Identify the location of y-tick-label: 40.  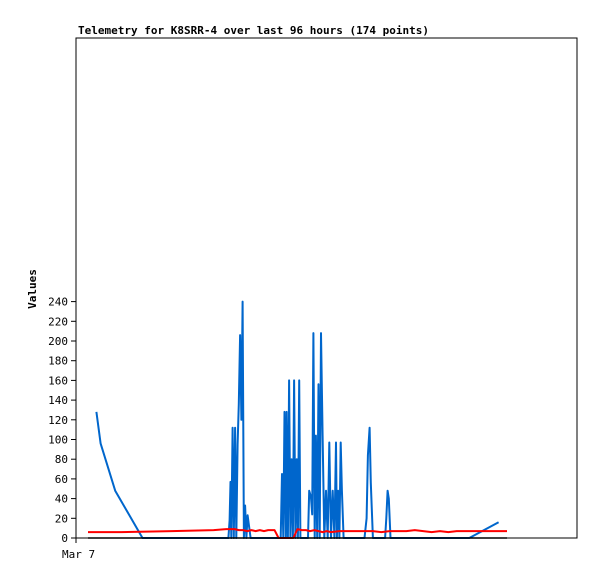
(61, 499).